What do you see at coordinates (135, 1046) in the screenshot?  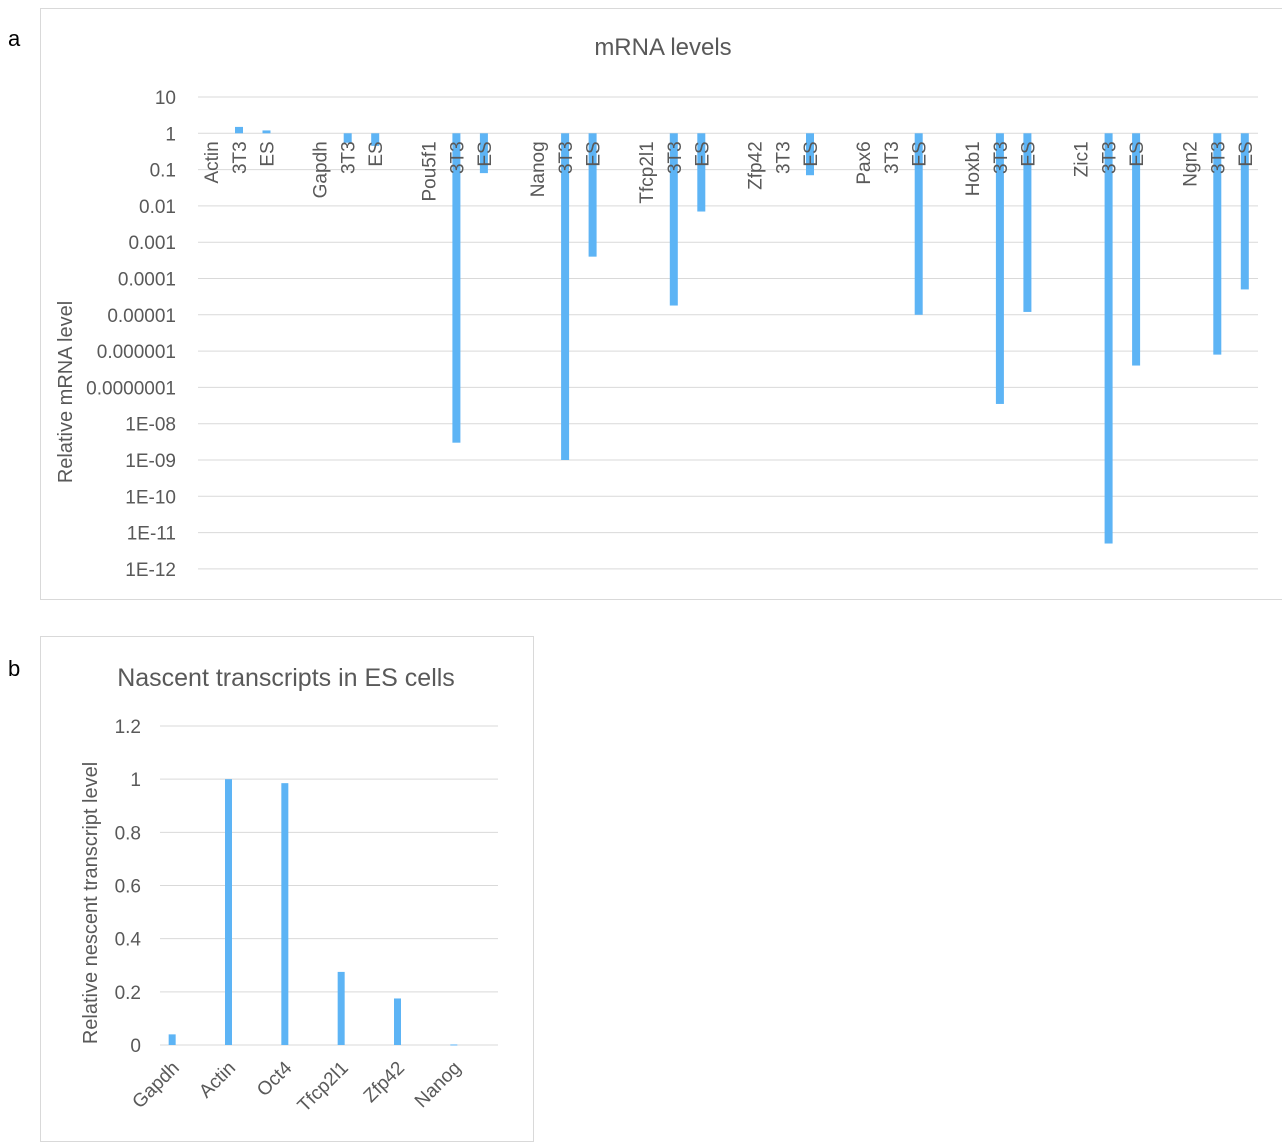 I see `y-tick-label: 0` at bounding box center [135, 1046].